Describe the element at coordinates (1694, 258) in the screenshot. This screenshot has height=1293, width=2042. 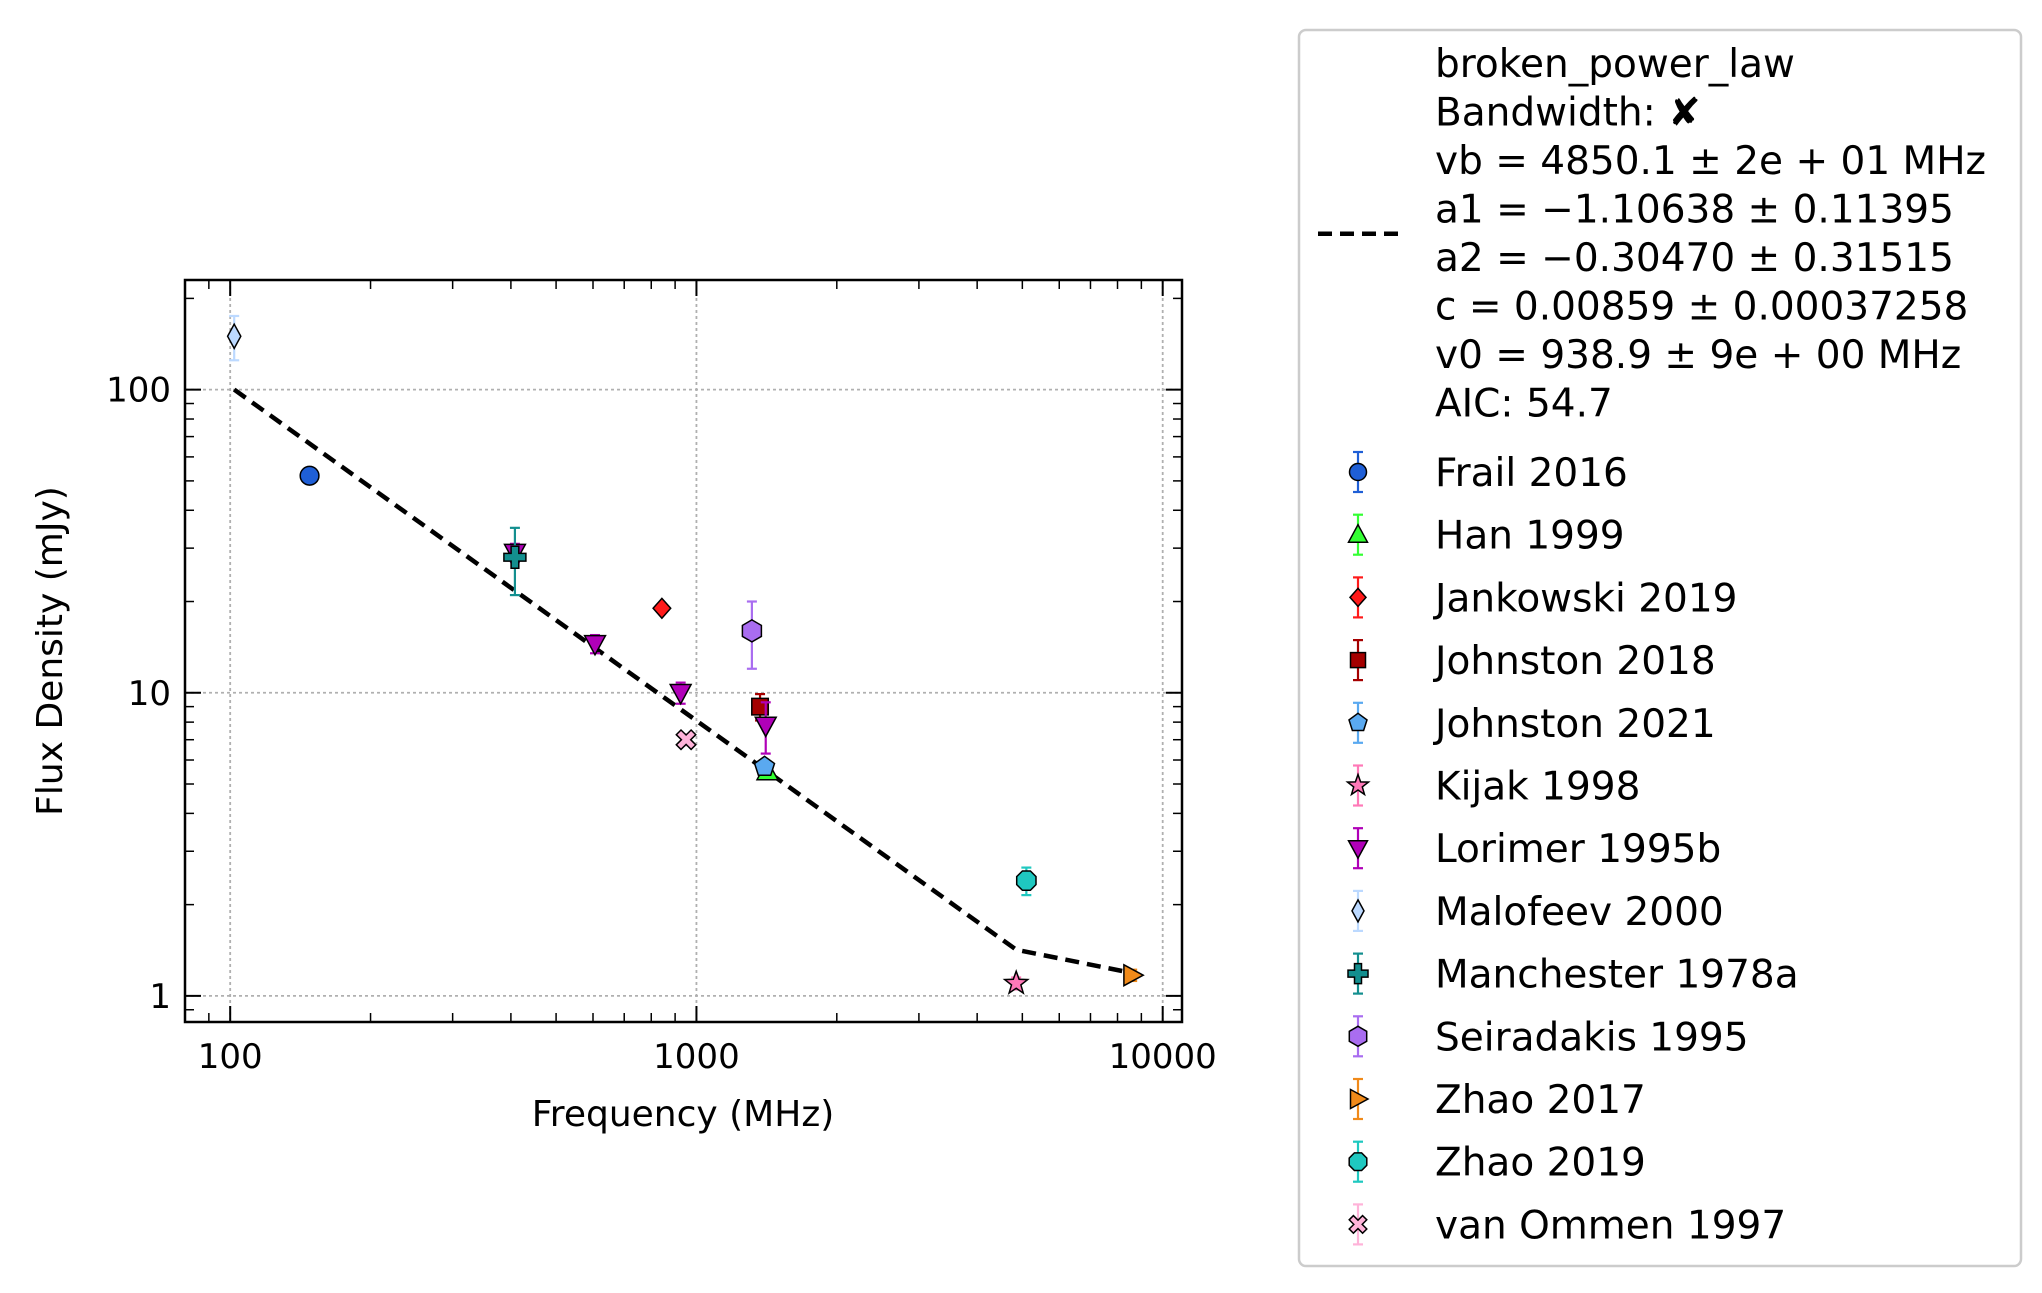
I see `legend-fit-label: a2 = −0.30470 ± 0.31515` at that location.